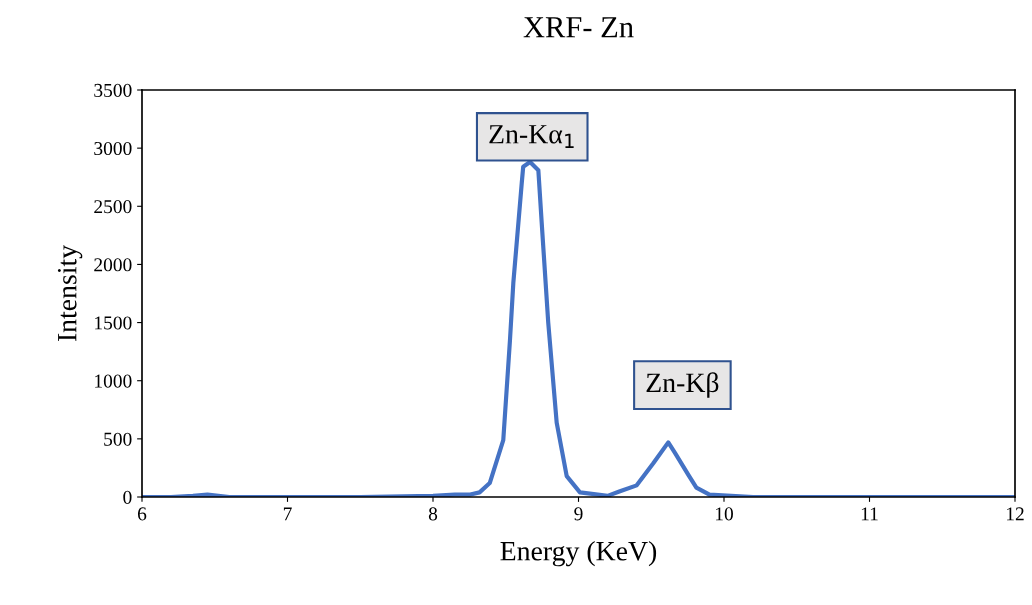 This screenshot has width=1032, height=605. What do you see at coordinates (113, 323) in the screenshot?
I see `y-tick-label: 1500` at bounding box center [113, 323].